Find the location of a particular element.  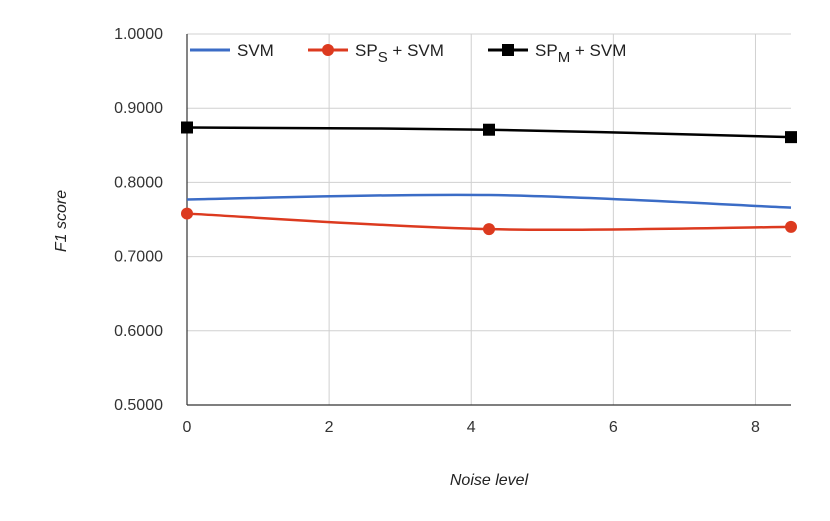

y-axis-title: F1 score is located at coordinates (61, 221).